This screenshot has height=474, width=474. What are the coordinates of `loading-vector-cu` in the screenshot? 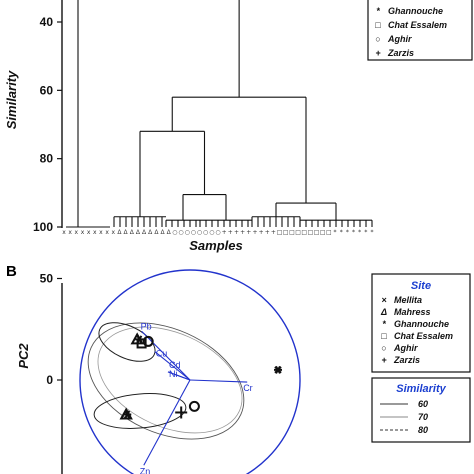 It's located at (172, 366).